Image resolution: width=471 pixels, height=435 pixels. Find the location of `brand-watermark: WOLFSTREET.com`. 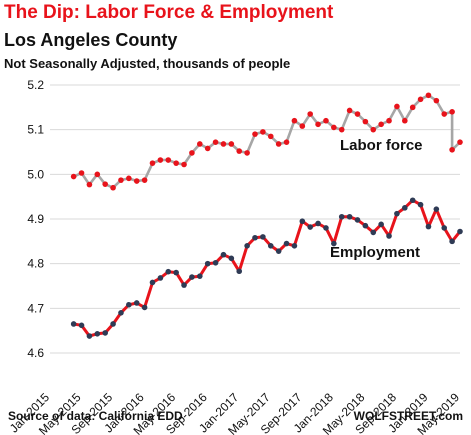

brand-watermark: WOLFSTREET.com is located at coordinates (408, 416).